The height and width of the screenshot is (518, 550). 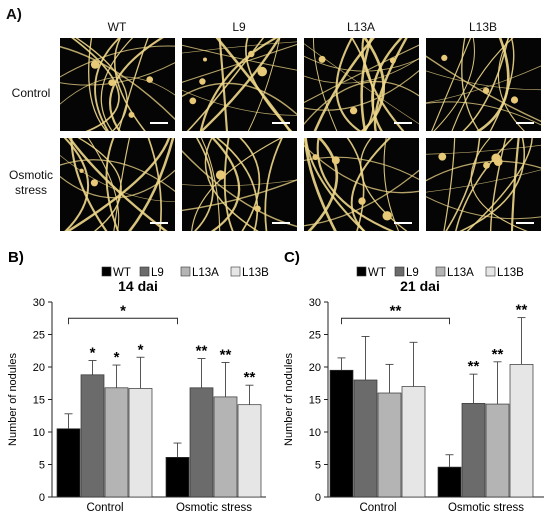 I want to click on root-photo-l13b-osmotic-stress, so click(x=483, y=184).